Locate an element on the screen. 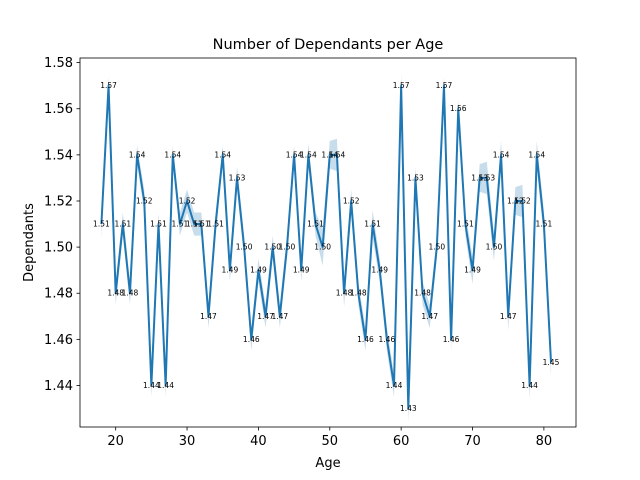 The height and width of the screenshot is (480, 640). x-tick-label: 60 is located at coordinates (401, 441).